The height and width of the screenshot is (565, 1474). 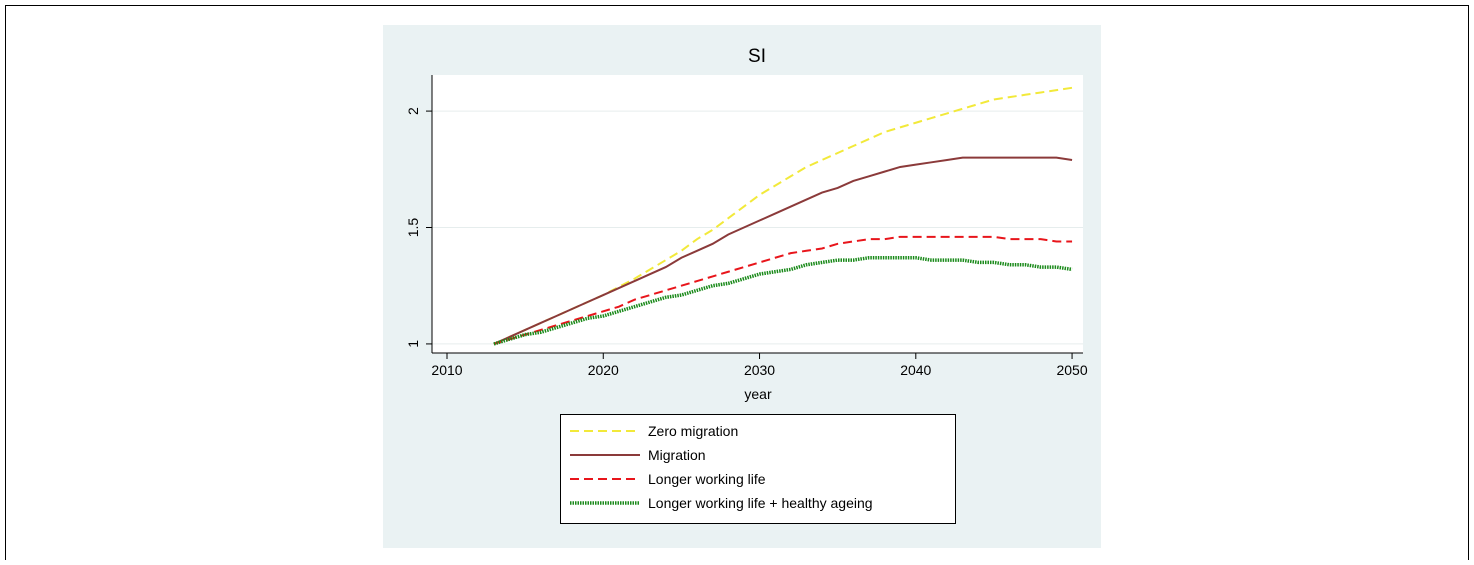 I want to click on legend, so click(x=758, y=469).